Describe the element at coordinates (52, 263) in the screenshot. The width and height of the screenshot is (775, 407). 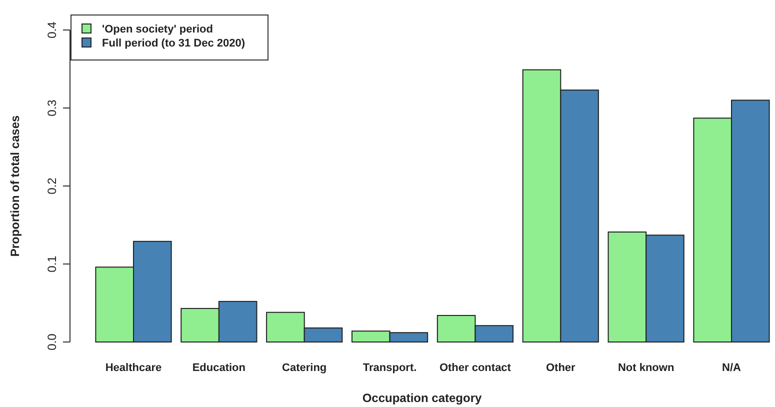
I see `y-tick-label: 0.1` at that location.